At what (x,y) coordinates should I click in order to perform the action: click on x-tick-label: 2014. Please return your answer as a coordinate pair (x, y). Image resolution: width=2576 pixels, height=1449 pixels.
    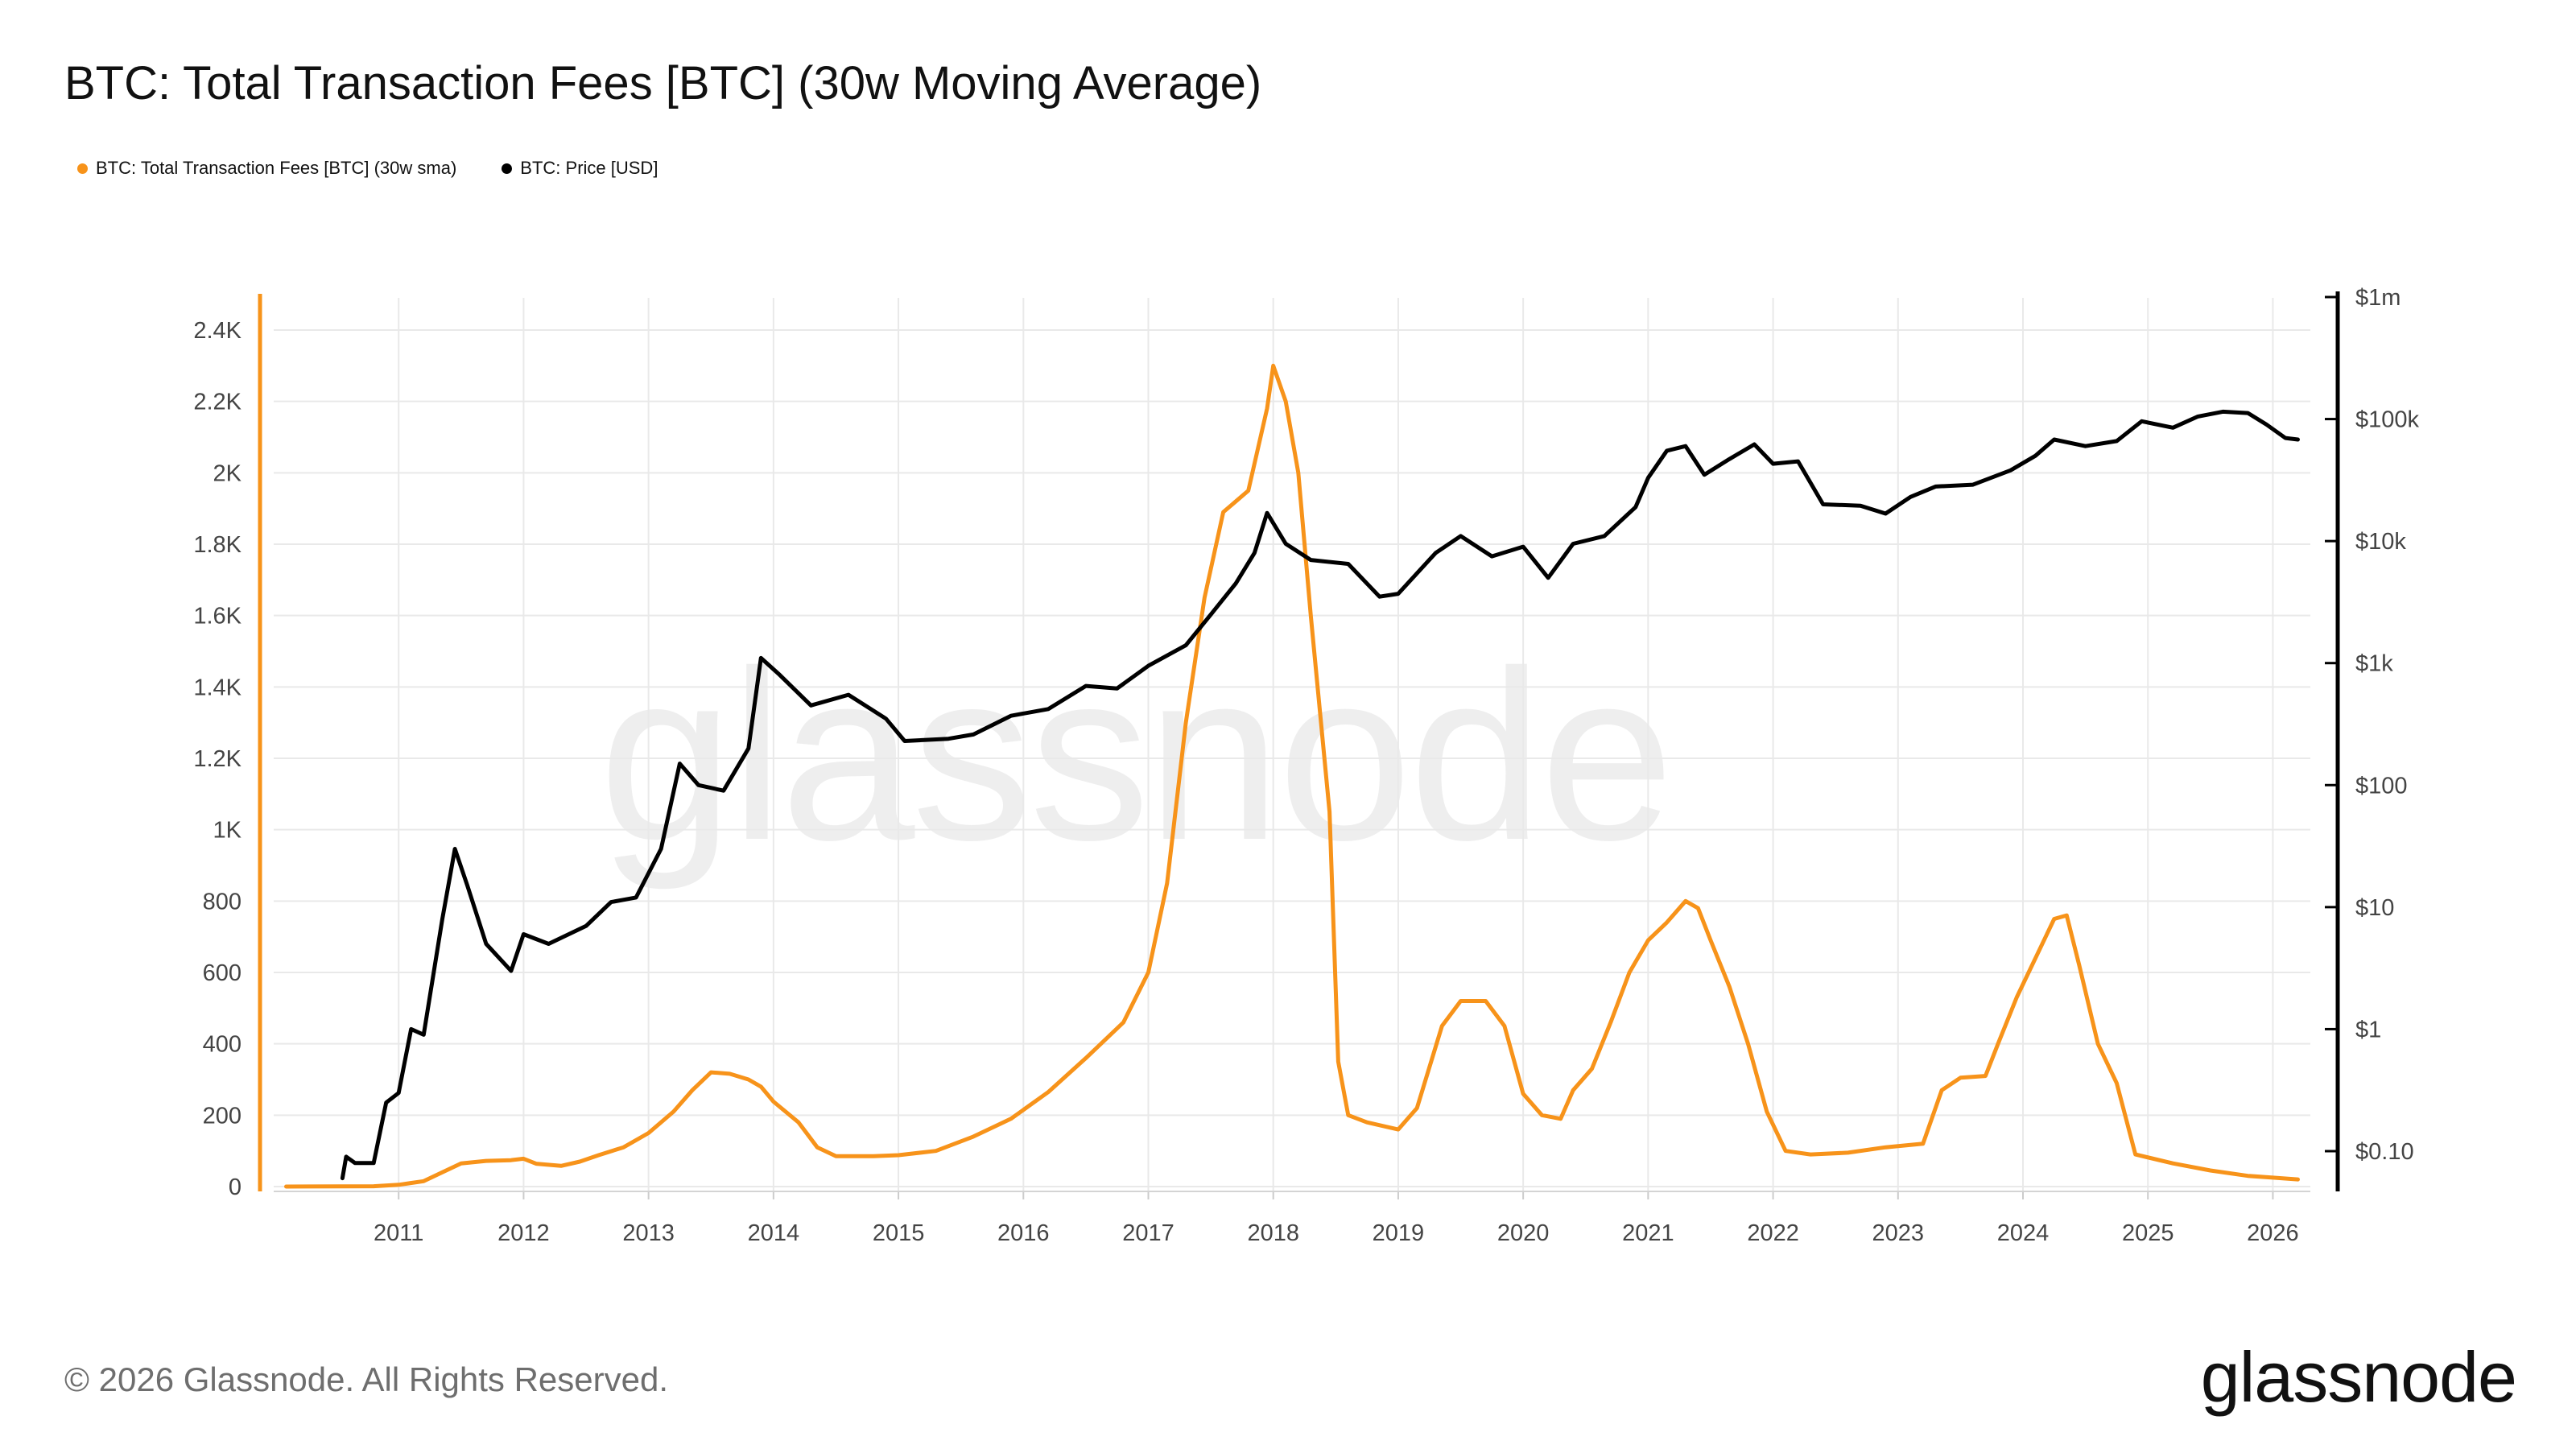
    Looking at the image, I should click on (774, 1233).